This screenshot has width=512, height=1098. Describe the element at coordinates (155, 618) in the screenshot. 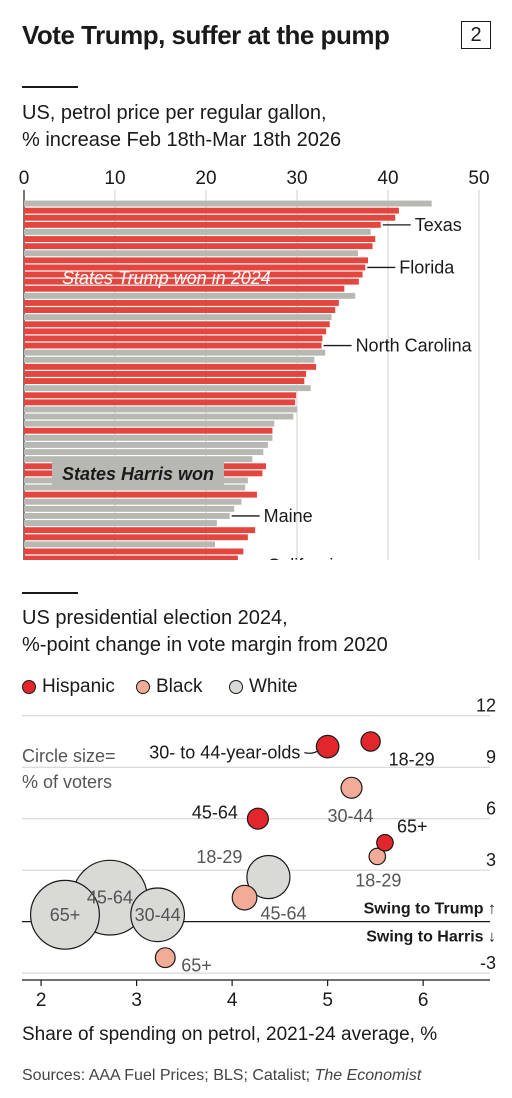

I see `scatter-title: US presidential election 2024,` at that location.